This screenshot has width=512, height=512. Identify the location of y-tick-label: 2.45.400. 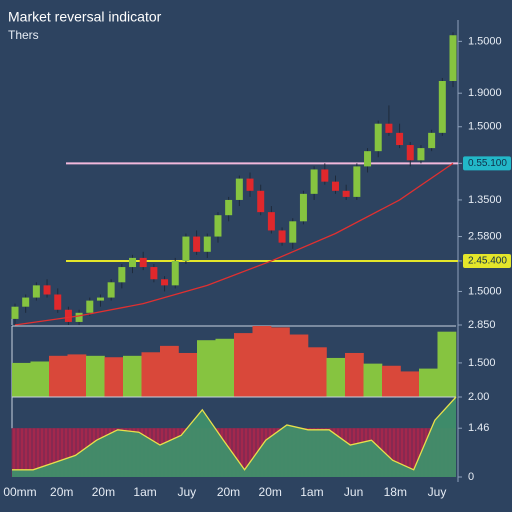
(487, 261).